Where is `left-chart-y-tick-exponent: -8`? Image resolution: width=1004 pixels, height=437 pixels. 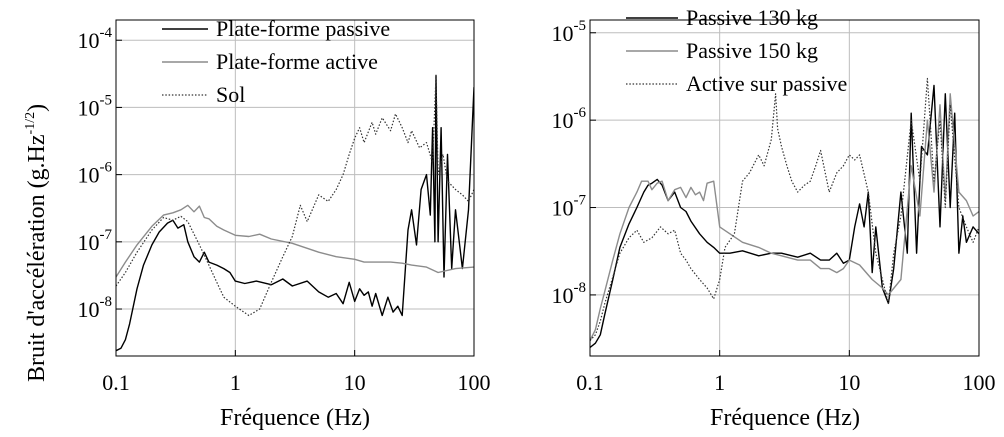
left-chart-y-tick-exponent: -8 is located at coordinates (106, 302).